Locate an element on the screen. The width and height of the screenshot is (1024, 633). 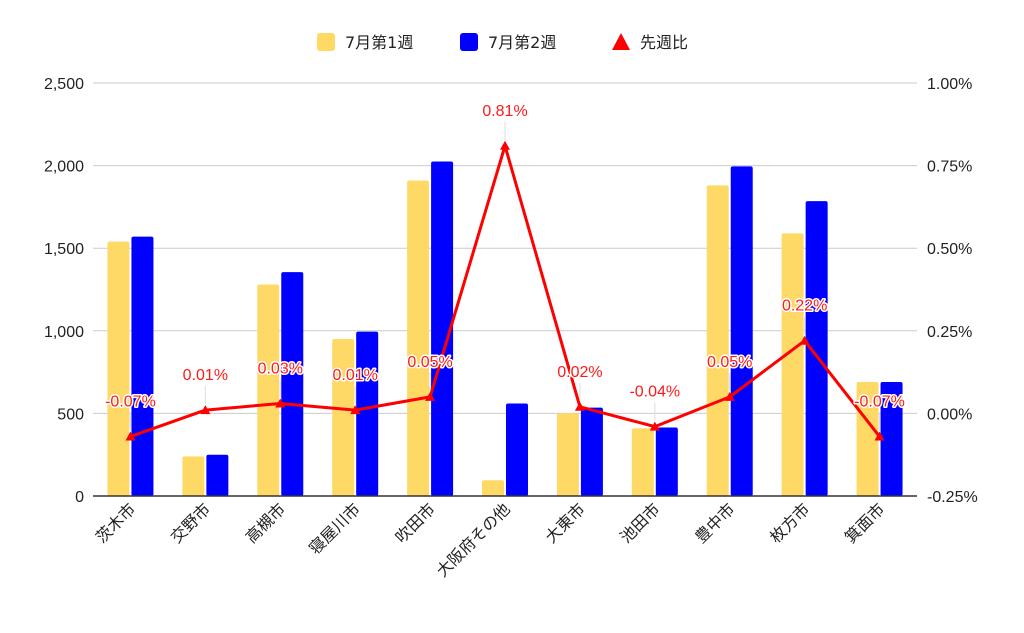
x-category-label: 大東市 is located at coordinates (564, 522).